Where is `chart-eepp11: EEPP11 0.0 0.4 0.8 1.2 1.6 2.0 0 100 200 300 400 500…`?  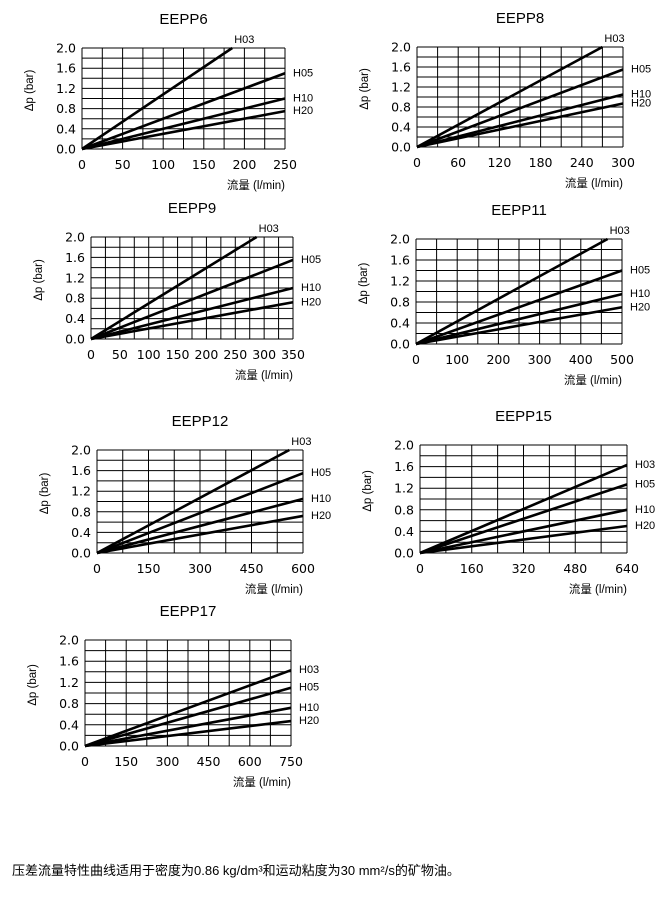 chart-eepp11: EEPP11 0.0 0.4 0.8 1.2 1.6 2.0 0 100 200 300 400 500… is located at coordinates (504, 294).